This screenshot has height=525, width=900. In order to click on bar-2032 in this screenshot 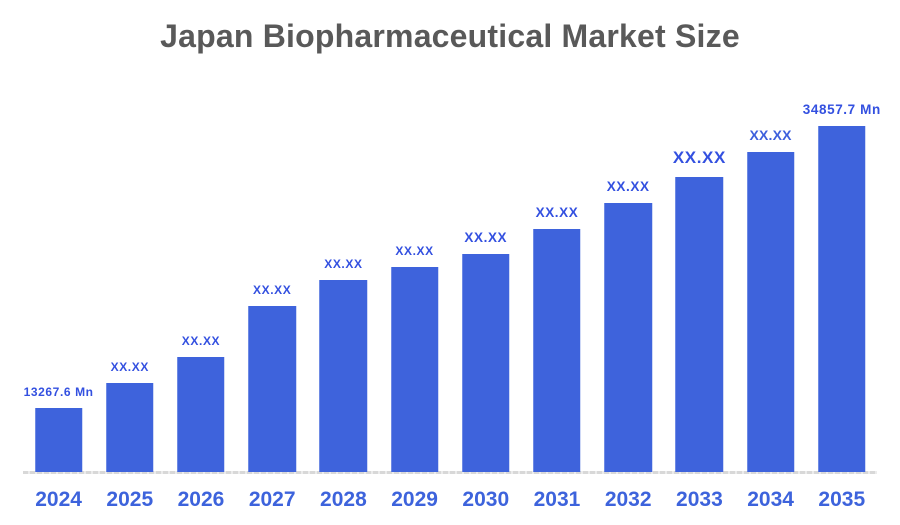, I will do `click(628, 337)`.